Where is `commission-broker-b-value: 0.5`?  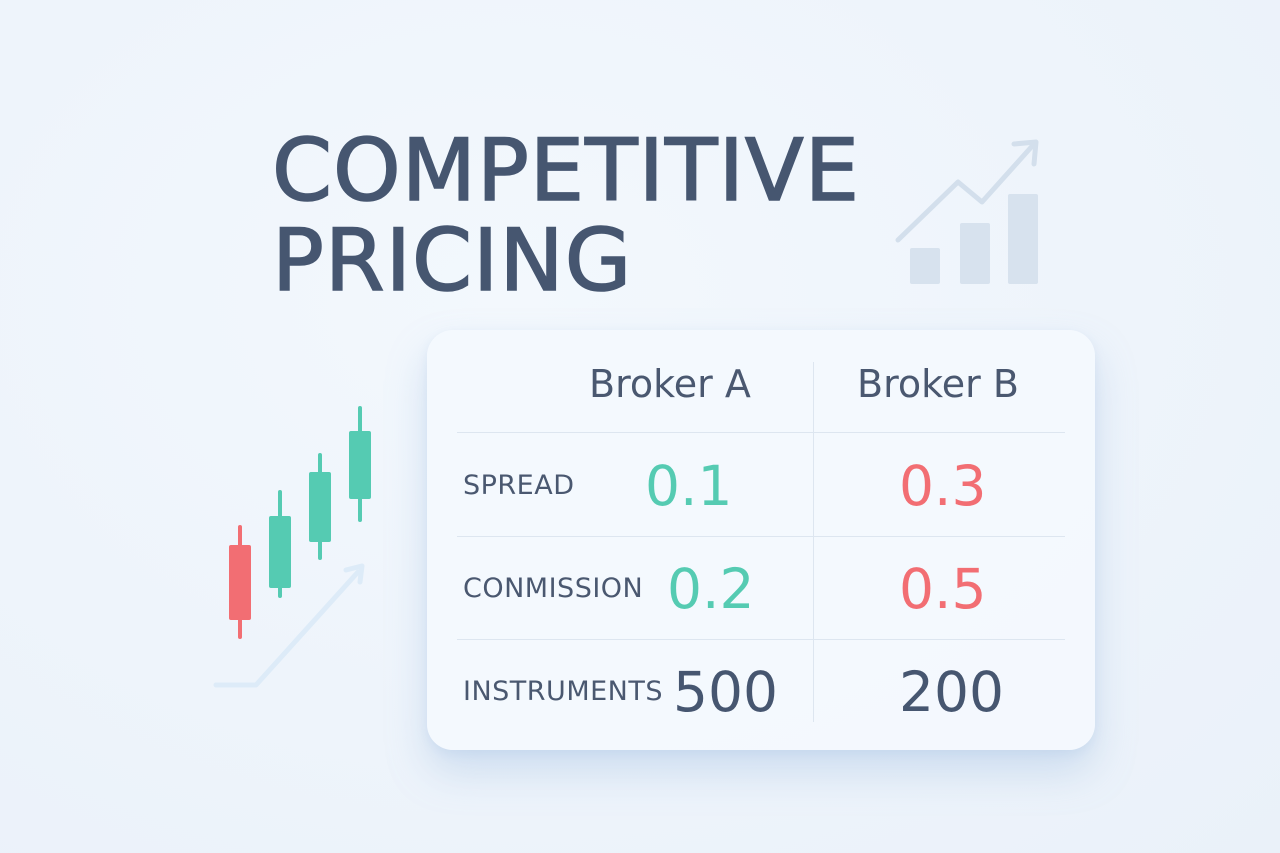 commission-broker-b-value: 0.5 is located at coordinates (943, 589).